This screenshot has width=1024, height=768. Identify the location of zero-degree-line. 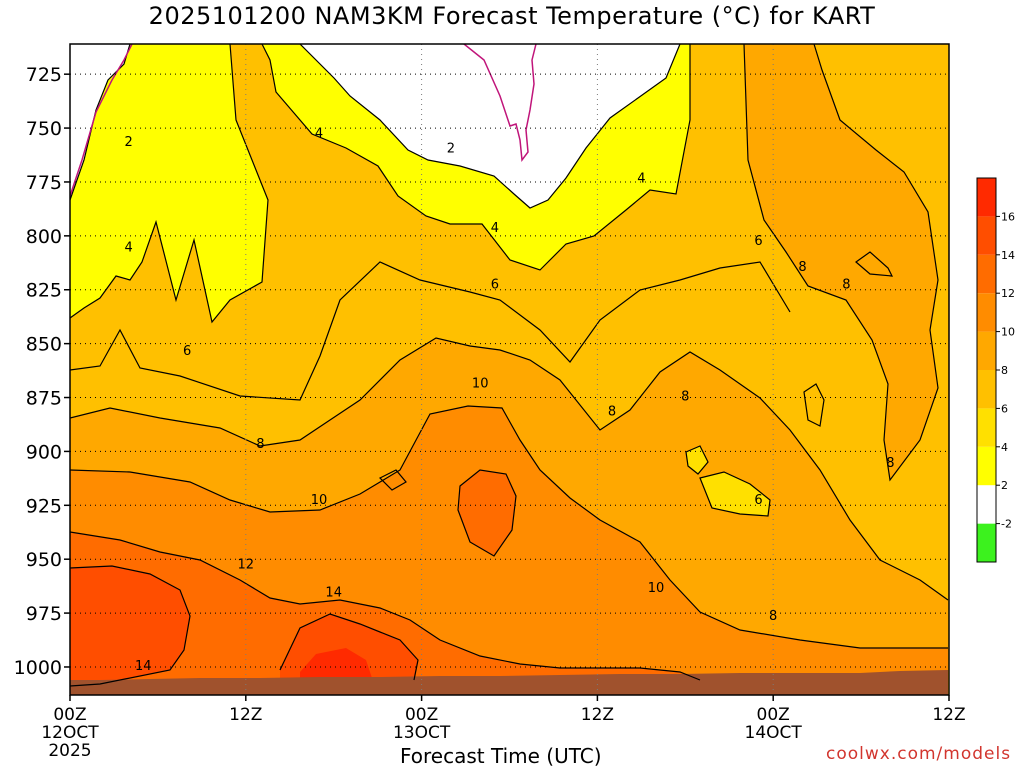
(303, 120).